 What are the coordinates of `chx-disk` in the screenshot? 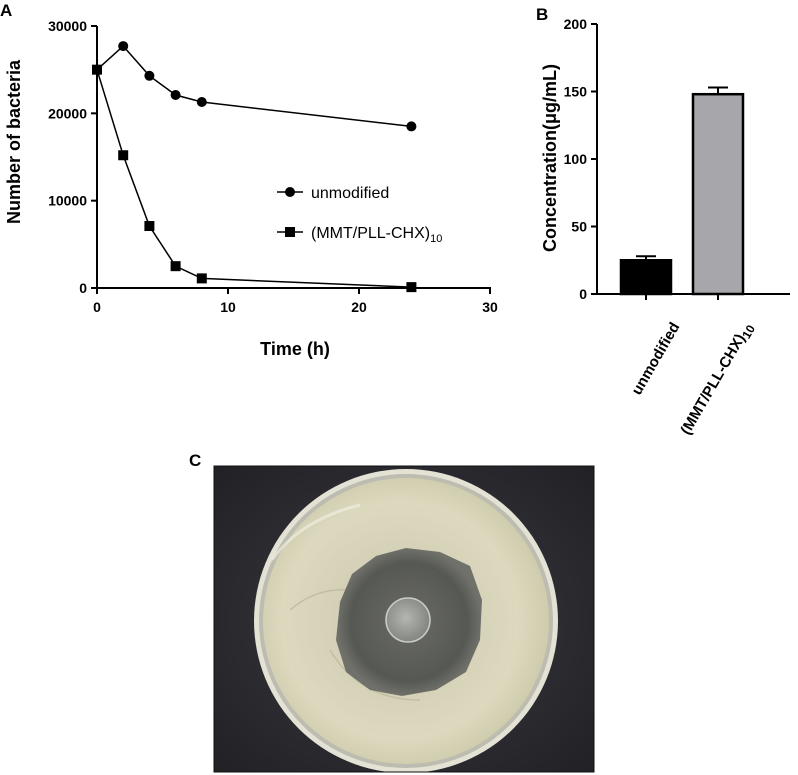 It's located at (408, 620).